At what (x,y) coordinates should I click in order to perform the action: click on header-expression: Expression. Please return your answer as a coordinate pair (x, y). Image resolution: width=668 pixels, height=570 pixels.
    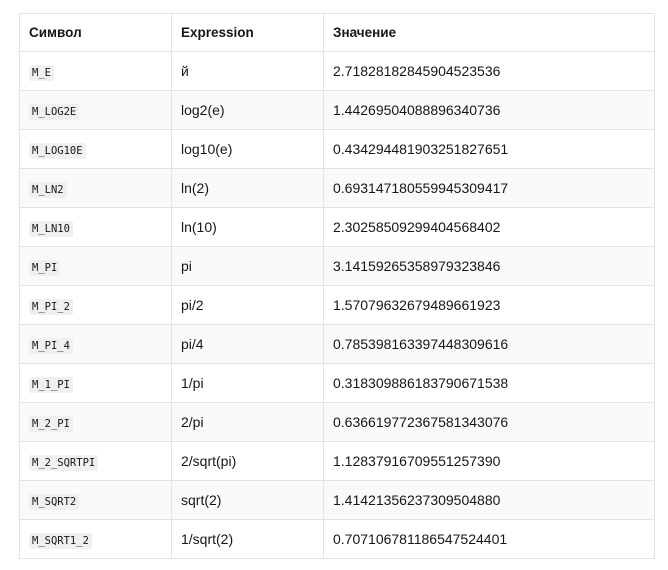
    Looking at the image, I should click on (247, 32).